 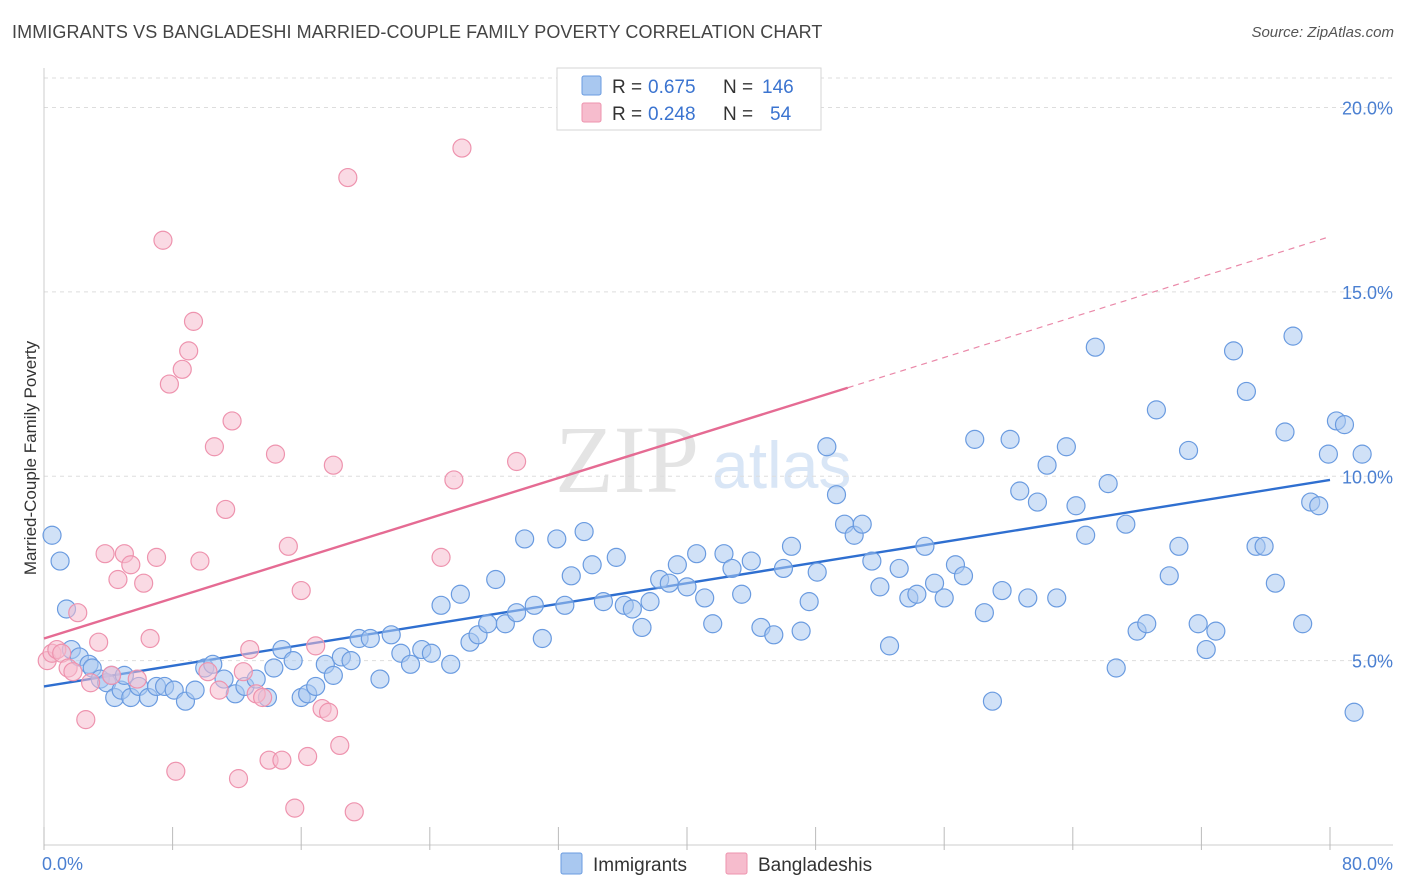 I want to click on y-tick-label: 5.0%, so click(x=1372, y=662).